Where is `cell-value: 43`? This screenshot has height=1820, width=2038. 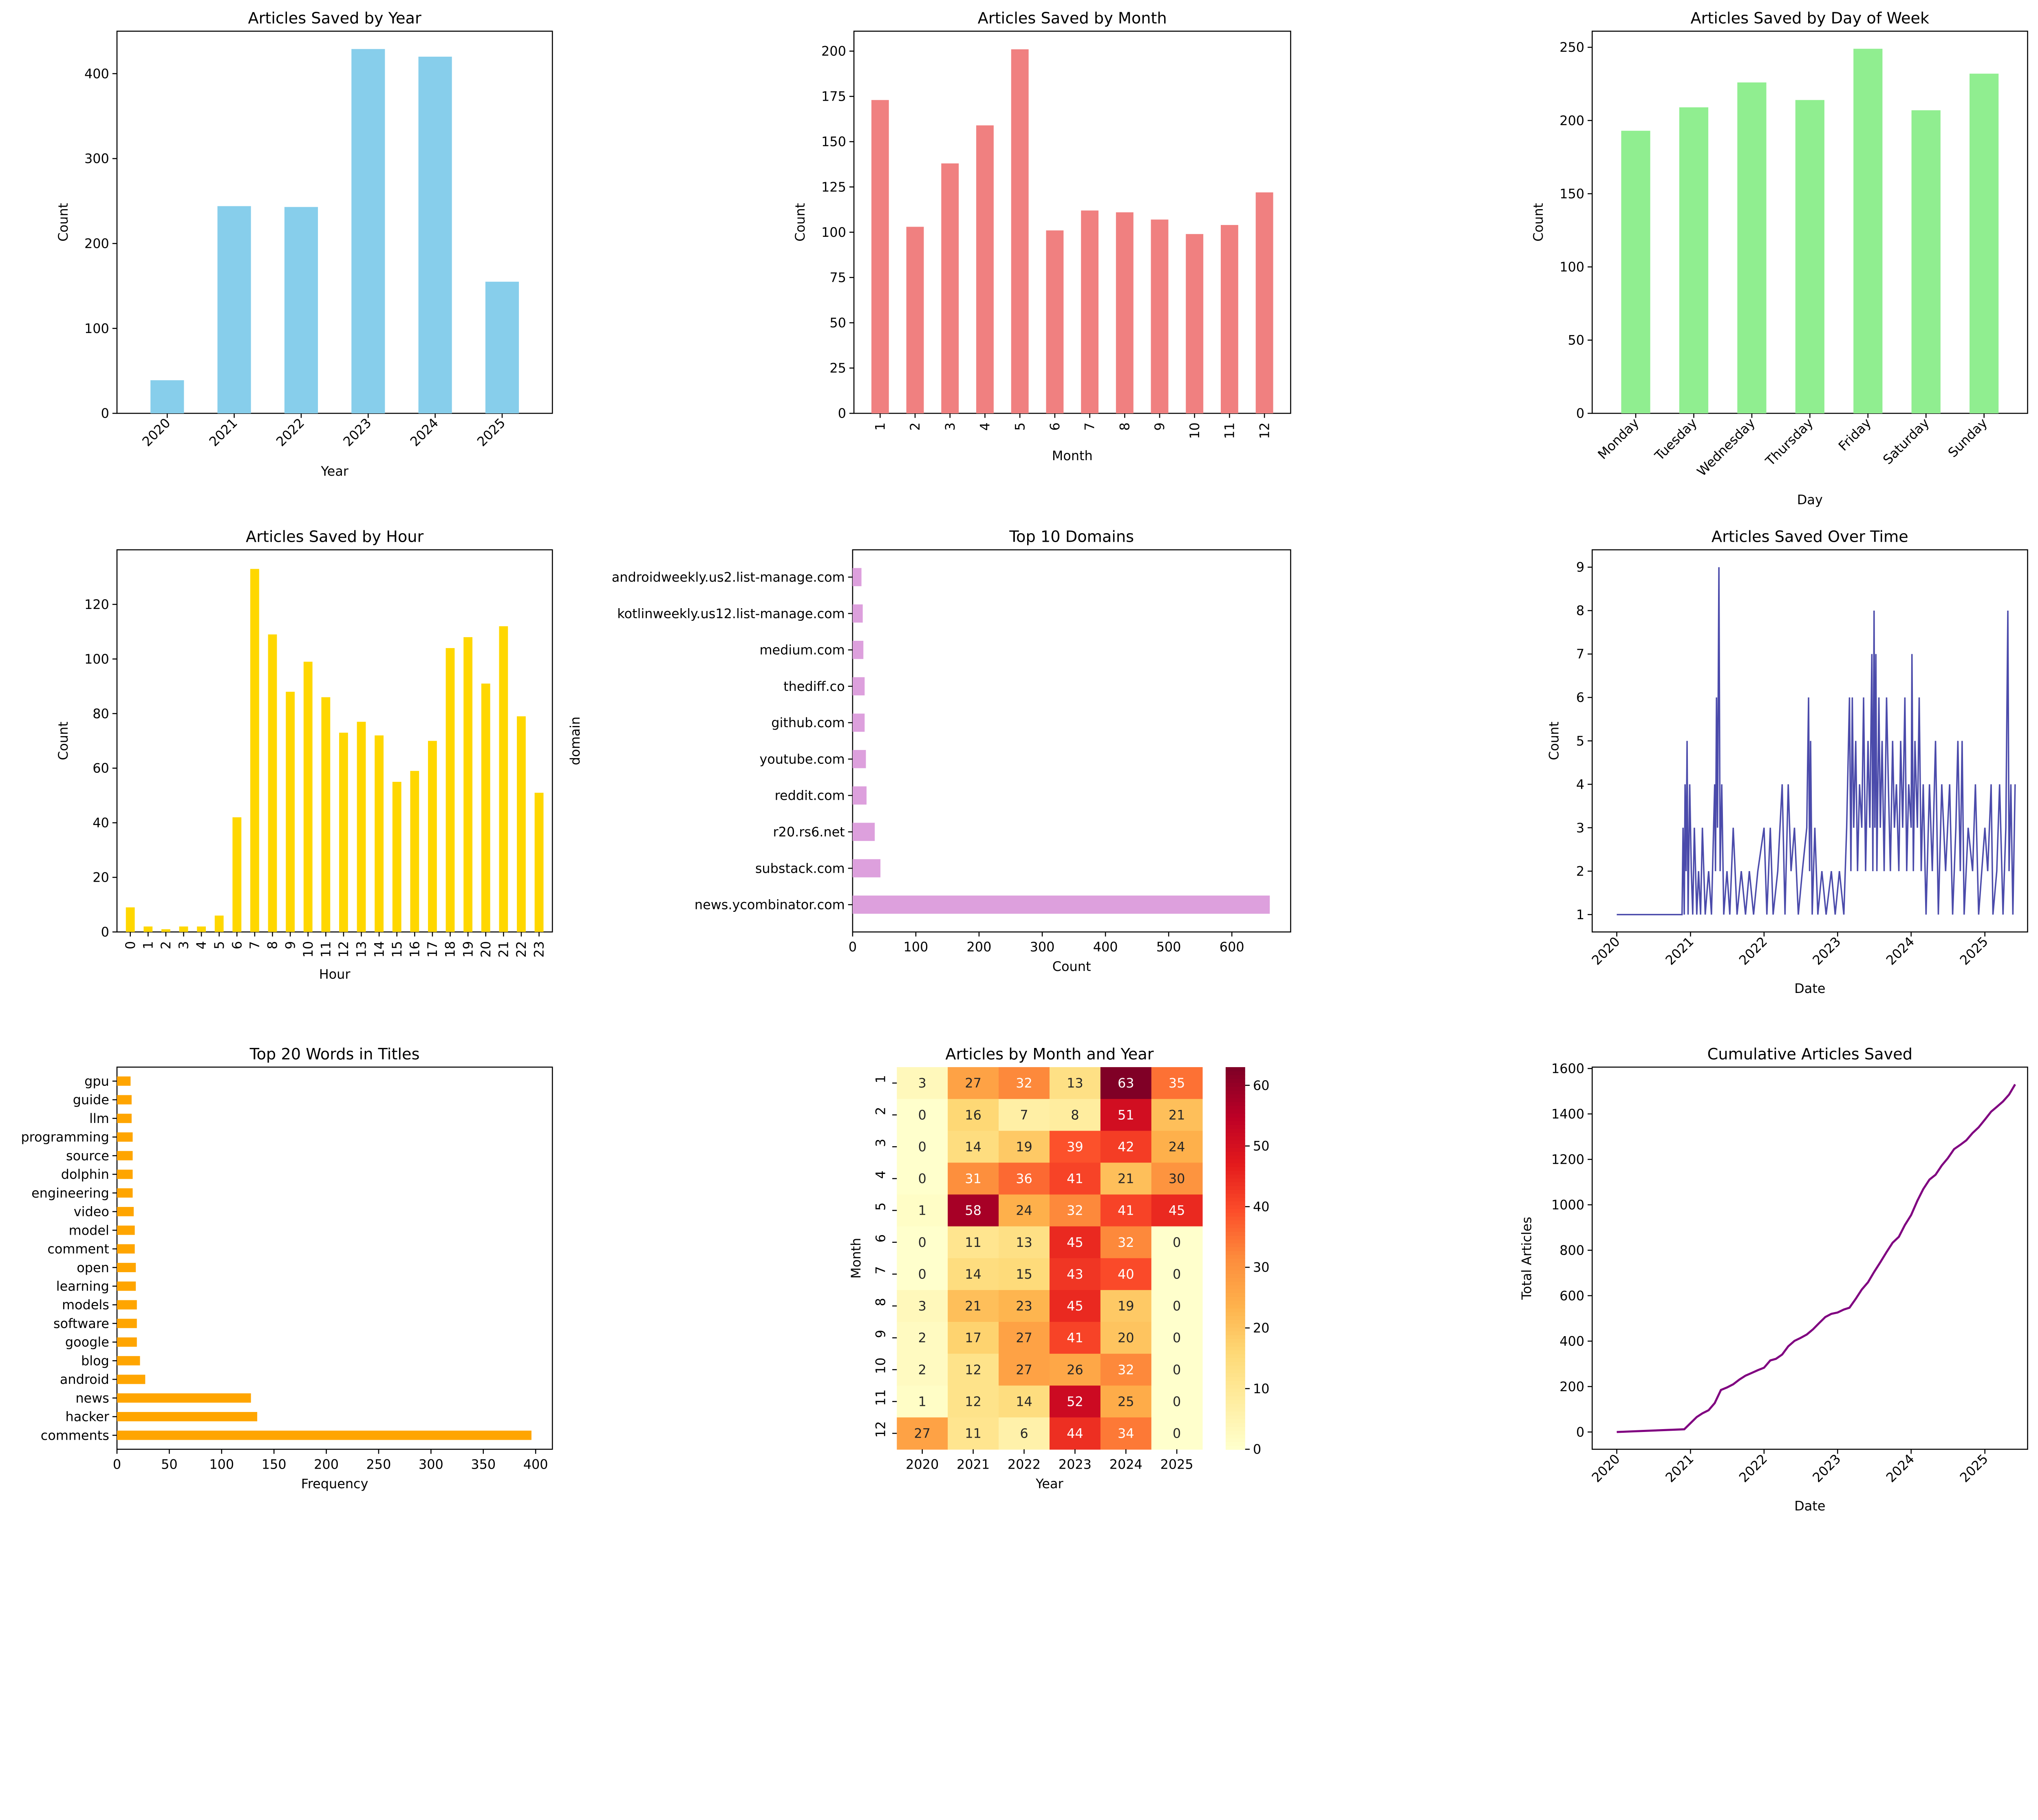
cell-value: 43 is located at coordinates (1075, 1274).